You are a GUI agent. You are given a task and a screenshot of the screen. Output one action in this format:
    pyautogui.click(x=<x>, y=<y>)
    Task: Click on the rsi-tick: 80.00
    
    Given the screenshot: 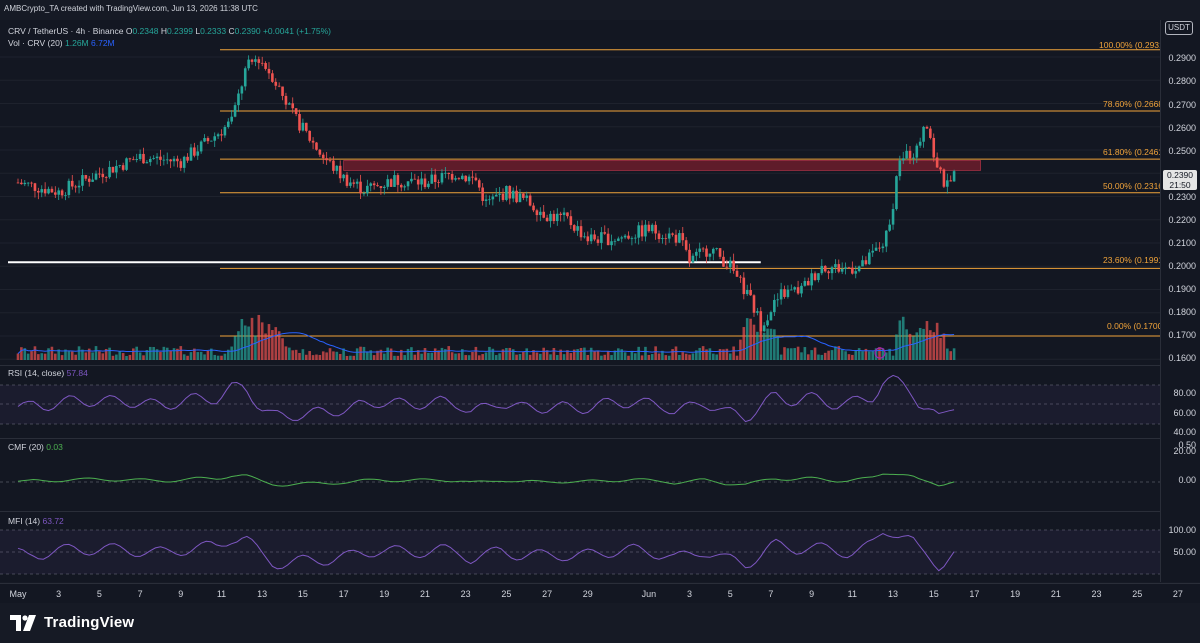 What is the action you would take?
    pyautogui.click(x=1184, y=393)
    